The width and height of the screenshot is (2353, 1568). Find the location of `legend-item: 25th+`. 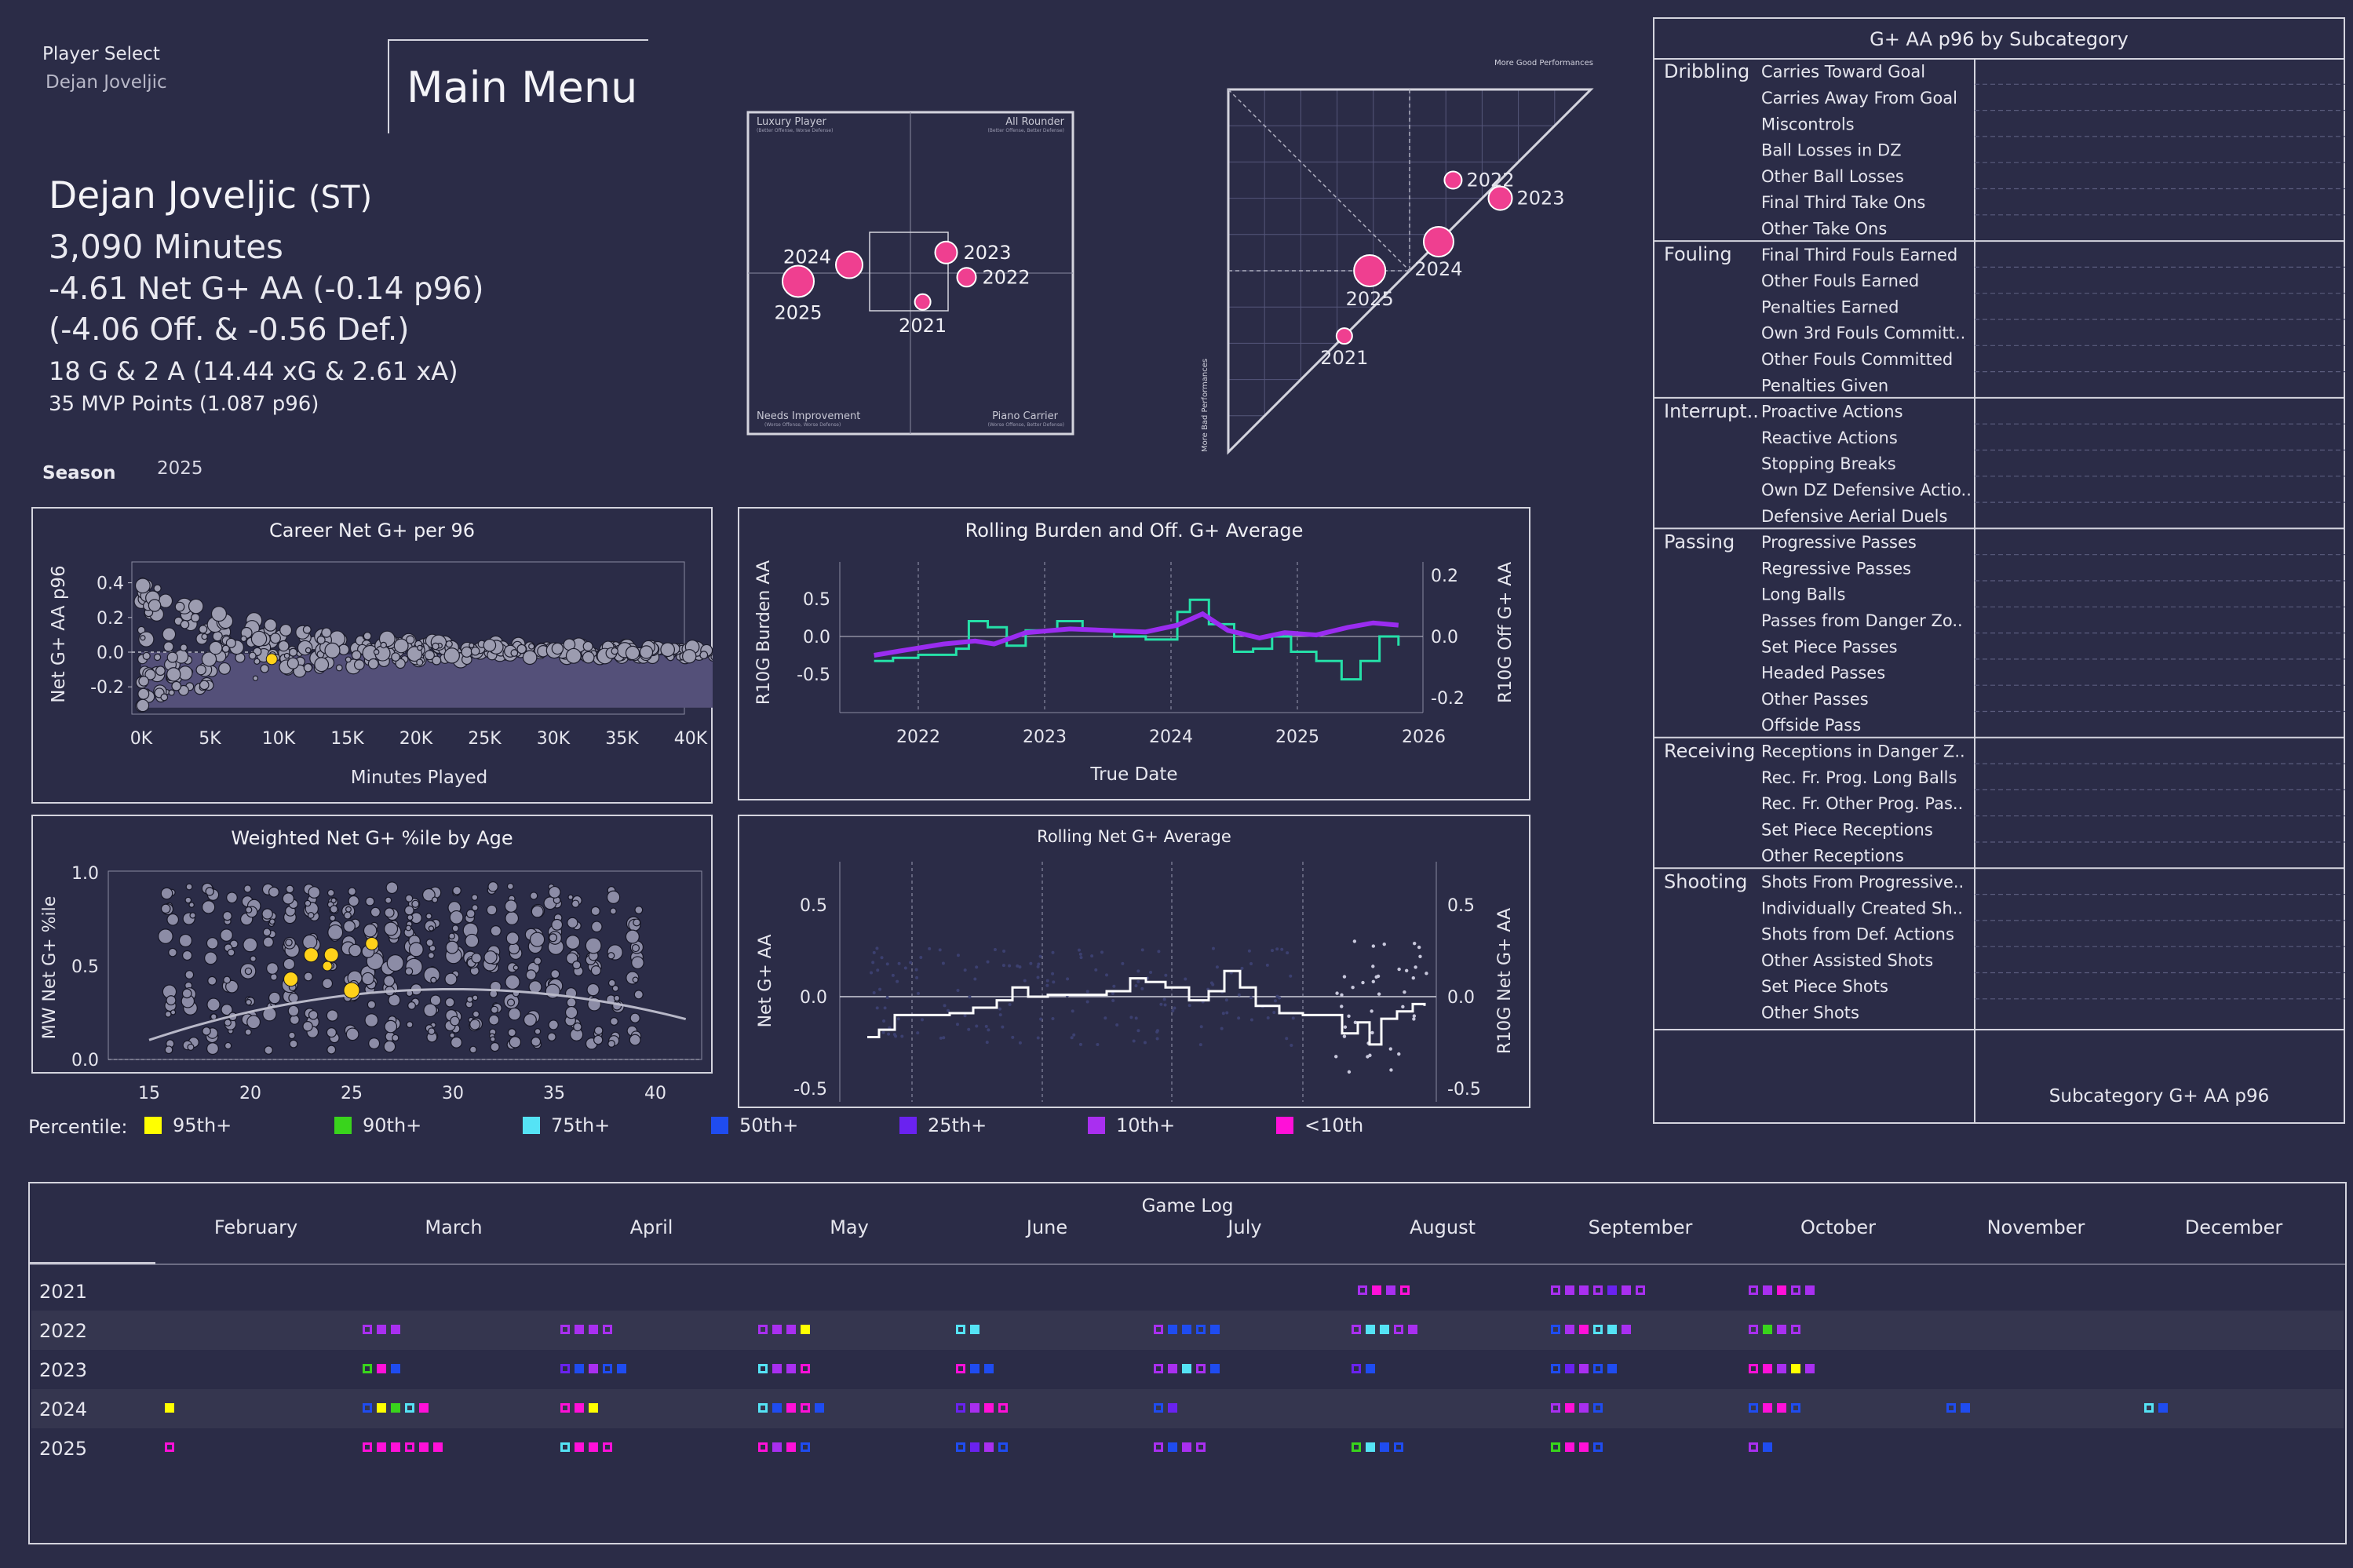

legend-item: 25th+ is located at coordinates (943, 1125).